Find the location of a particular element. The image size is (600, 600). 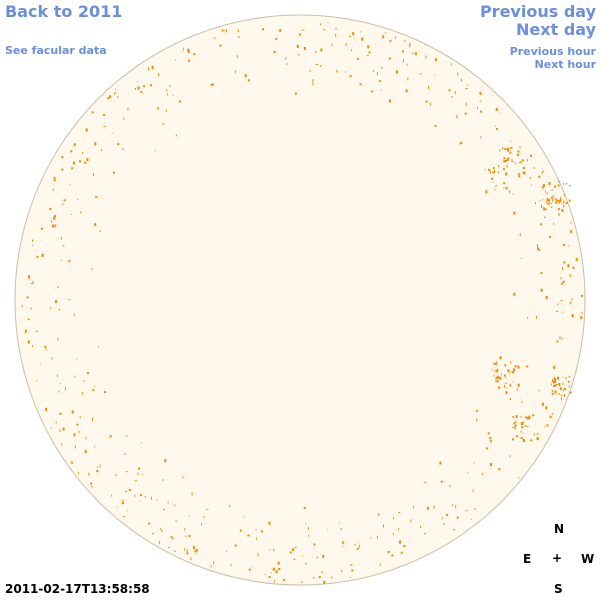

back-to-year-link: Back to 2011 is located at coordinates (64, 11).